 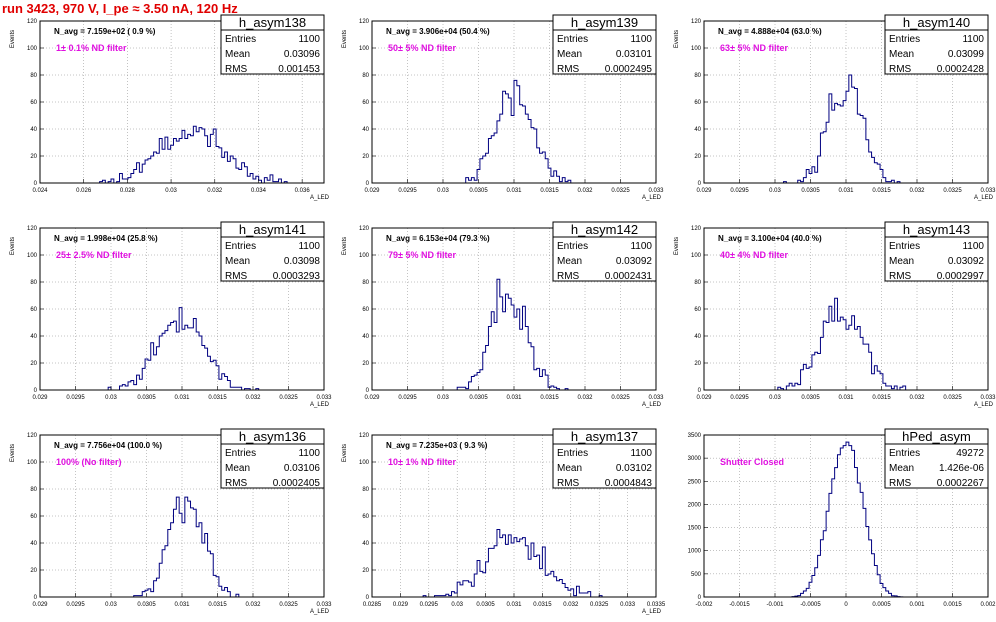 What do you see at coordinates (739, 605) in the screenshot?
I see `x-tick-label: -0.0015` at bounding box center [739, 605].